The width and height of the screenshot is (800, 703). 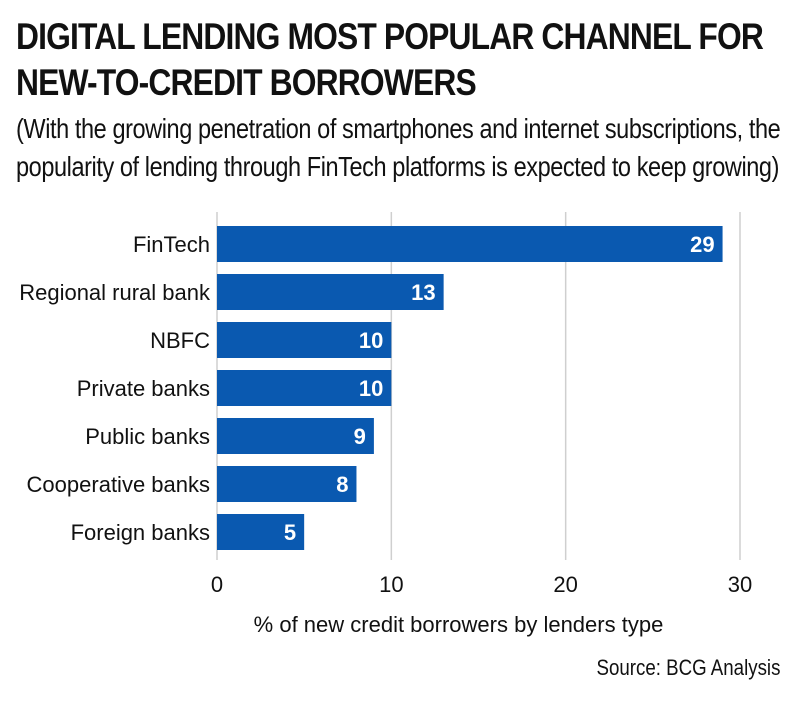 I want to click on bar-nbfc, so click(x=304, y=340).